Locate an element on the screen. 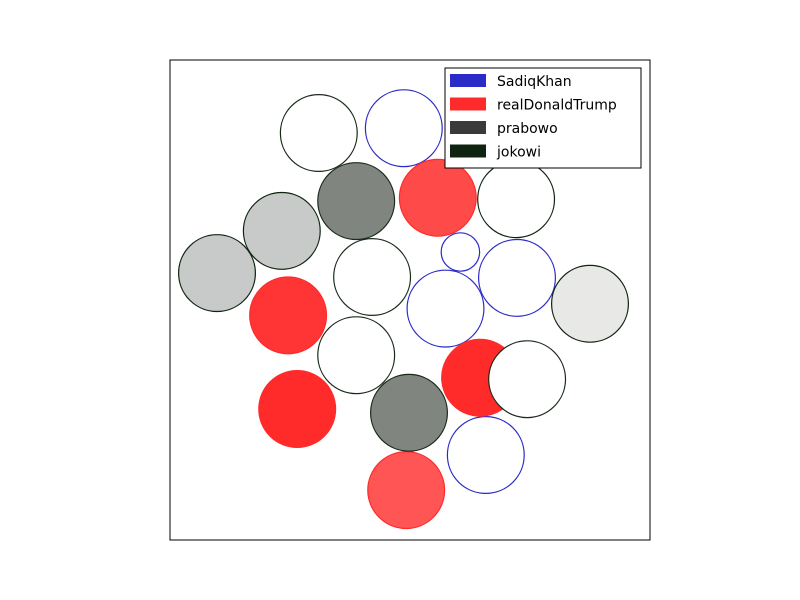 The height and width of the screenshot is (600, 800). legend-swatch-sadiqkhan is located at coordinates (468, 80).